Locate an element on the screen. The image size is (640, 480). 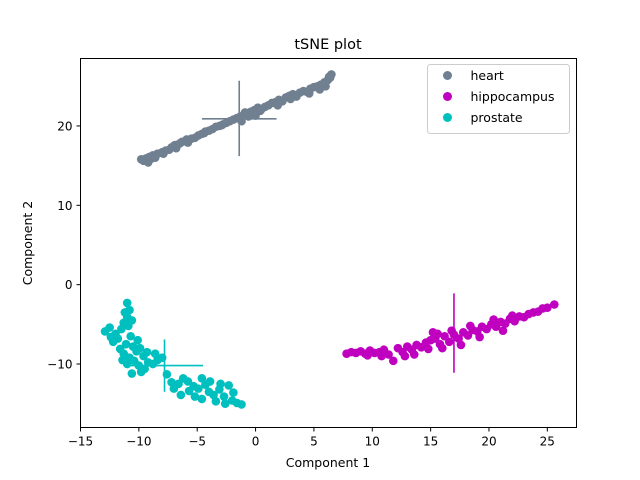
x-tick-label: 20 is located at coordinates (488, 442).